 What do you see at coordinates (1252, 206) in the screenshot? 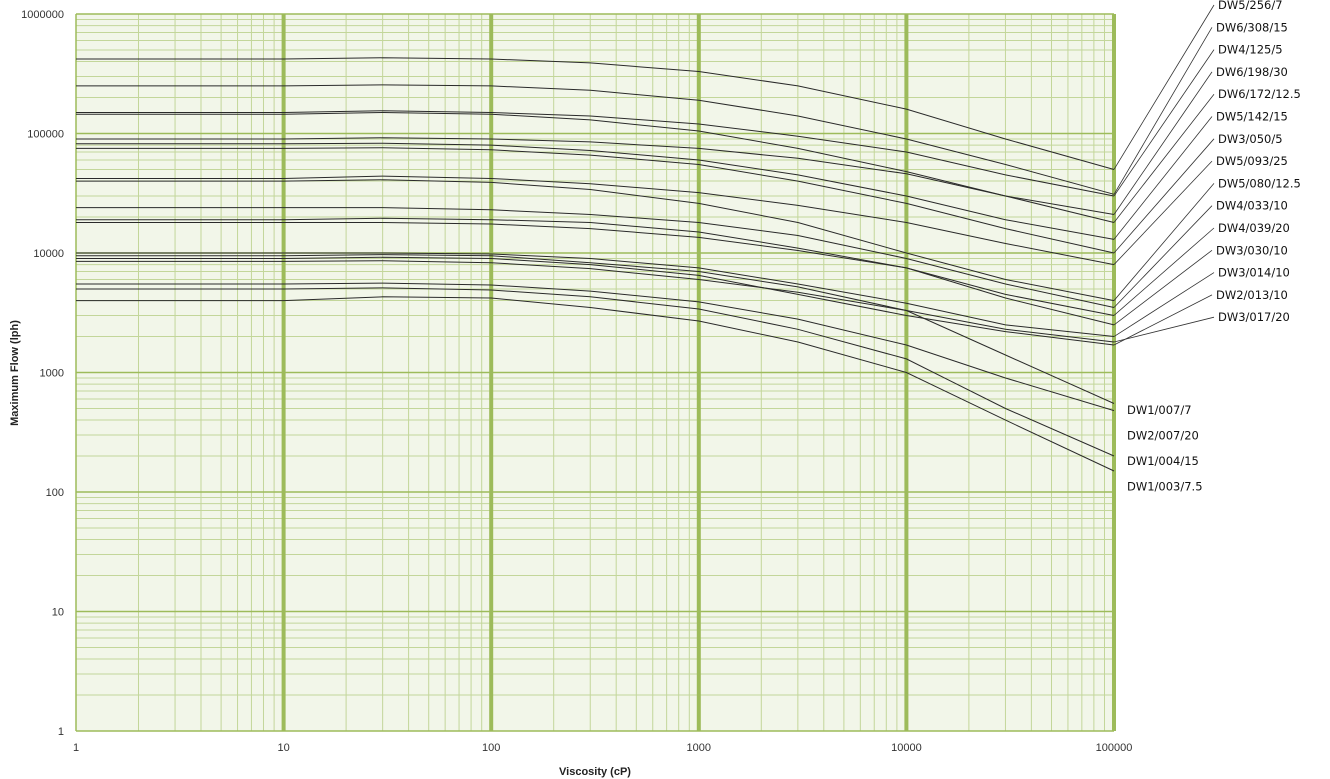
I see `series-label: DW4/033/10` at bounding box center [1252, 206].